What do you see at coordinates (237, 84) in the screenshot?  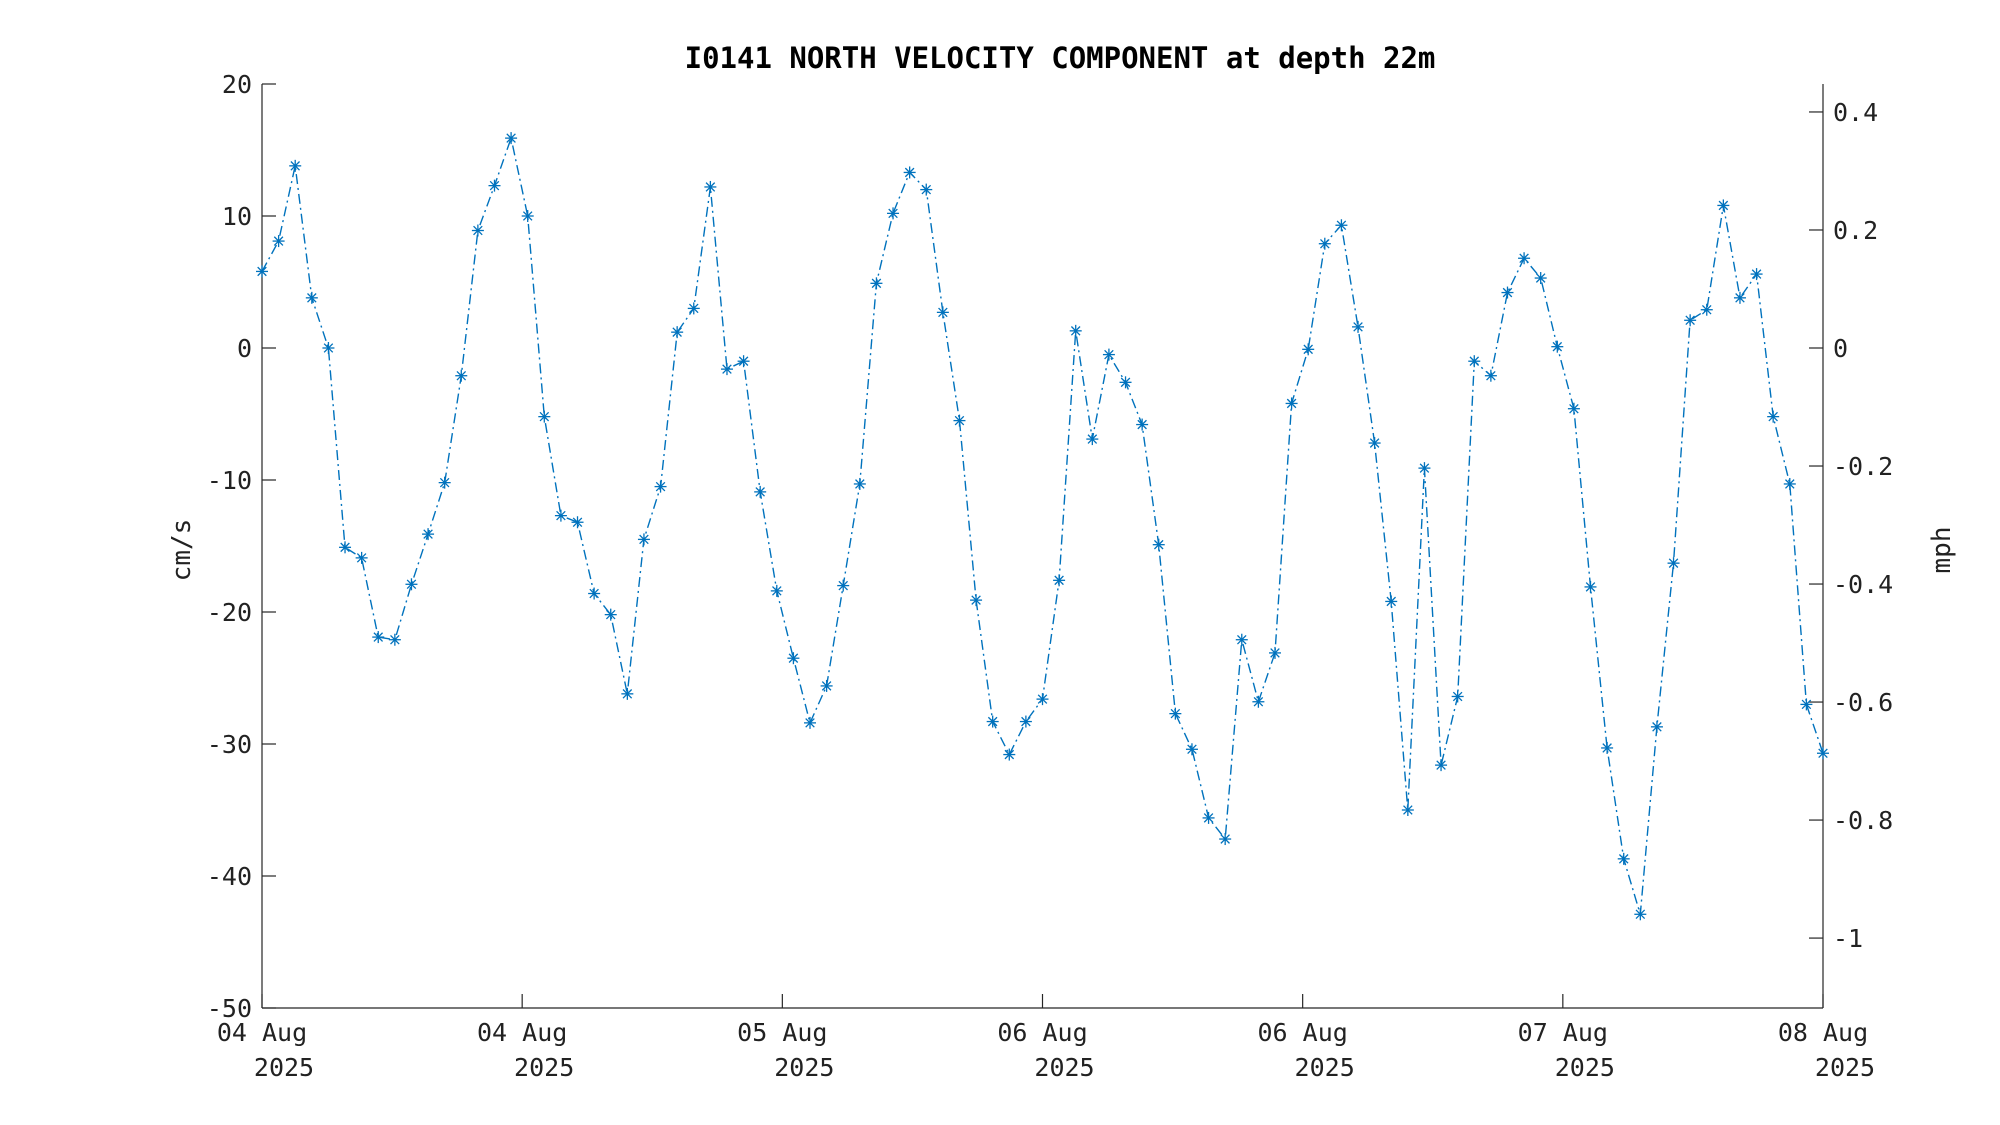 I see `y-tick-label-left: 20` at bounding box center [237, 84].